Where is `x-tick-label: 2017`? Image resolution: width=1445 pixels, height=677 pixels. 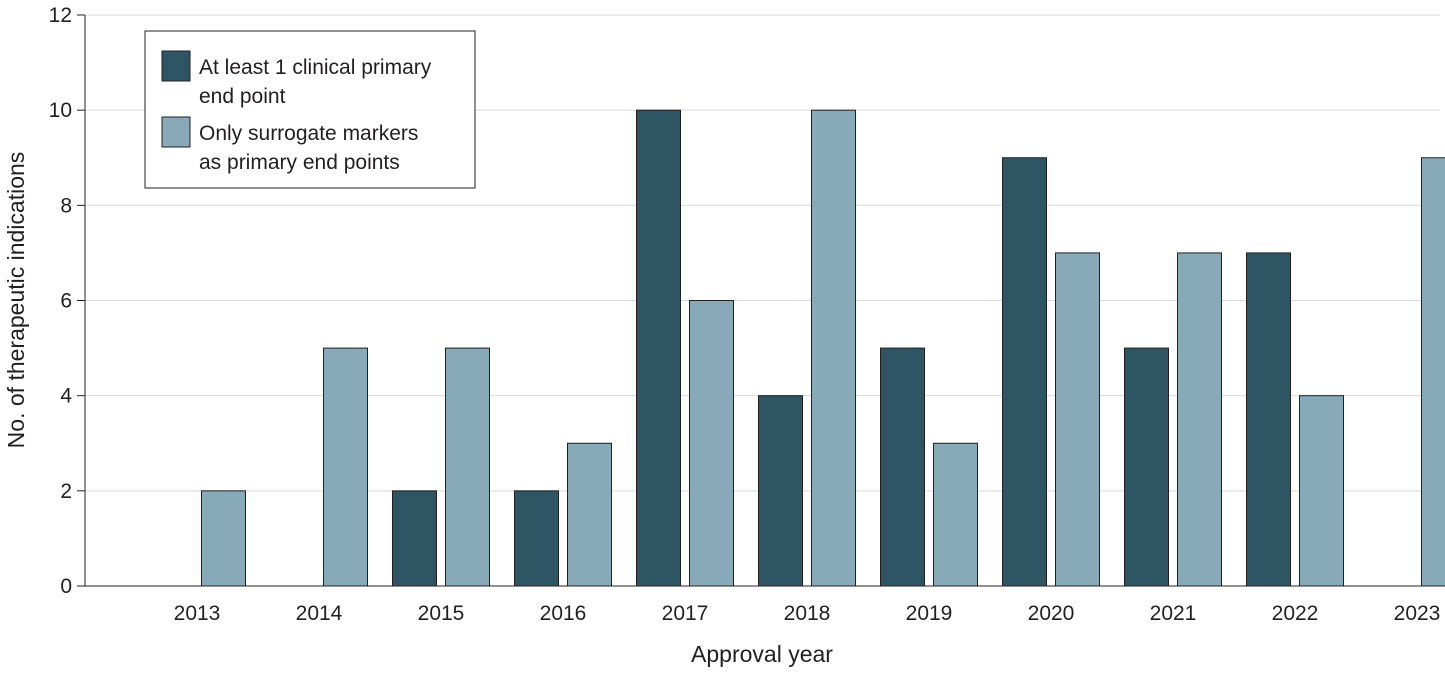
x-tick-label: 2017 is located at coordinates (685, 613).